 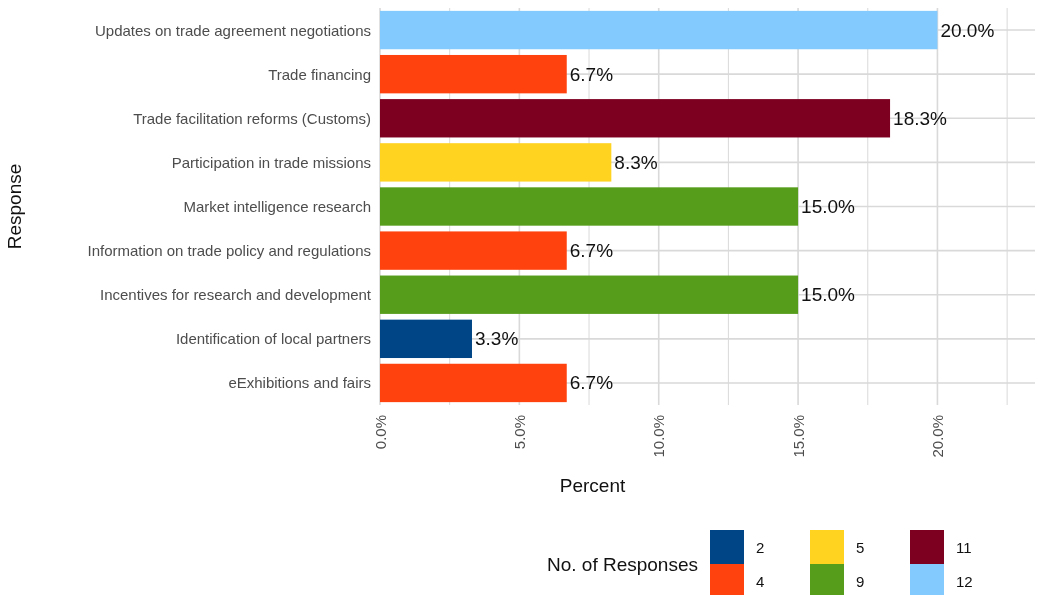 What do you see at coordinates (277, 206) in the screenshot?
I see `y-tick-label: Market intelligence research` at bounding box center [277, 206].